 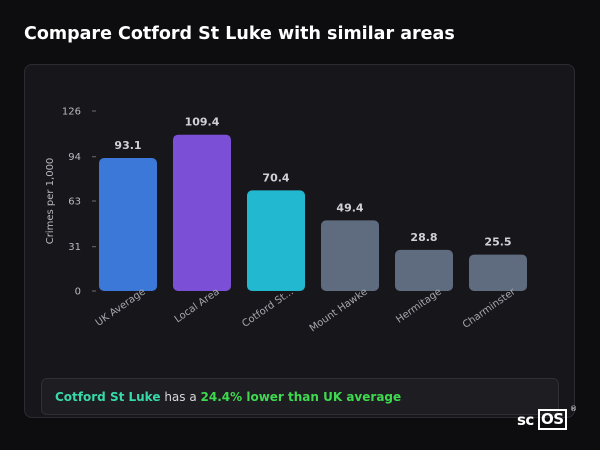 I want to click on x-tick-label: Hermitage, so click(x=418, y=305).